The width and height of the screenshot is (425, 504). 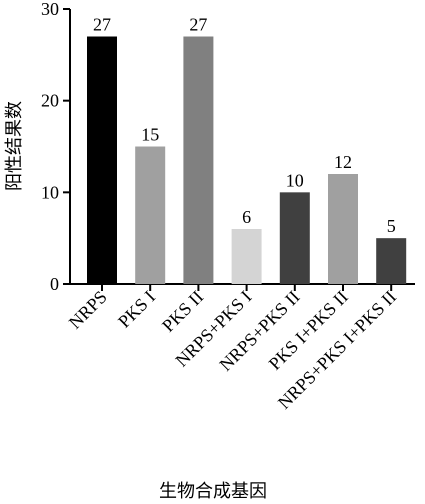 I want to click on value-label: 15, so click(x=150, y=135).